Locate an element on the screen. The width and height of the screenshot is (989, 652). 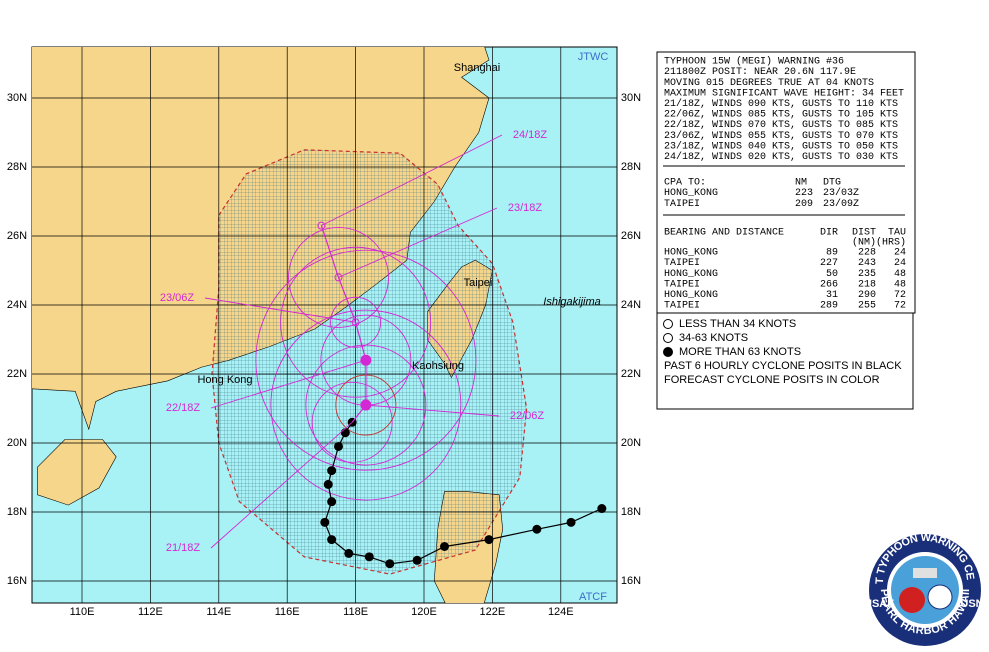
hainan-land is located at coordinates (77, 472).